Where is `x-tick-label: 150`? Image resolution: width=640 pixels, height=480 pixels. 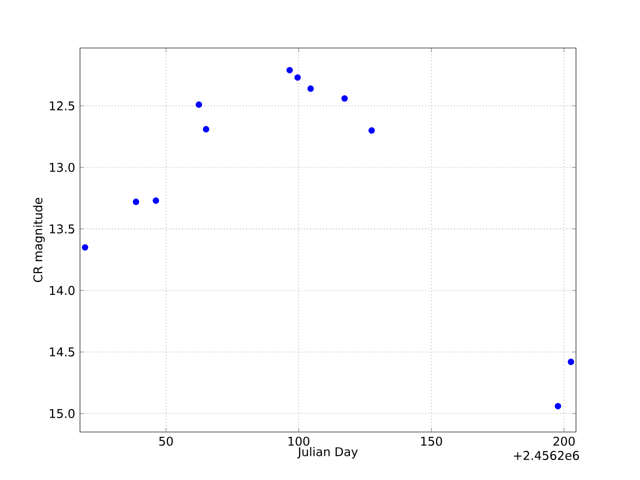 x-tick-label: 150 is located at coordinates (431, 441).